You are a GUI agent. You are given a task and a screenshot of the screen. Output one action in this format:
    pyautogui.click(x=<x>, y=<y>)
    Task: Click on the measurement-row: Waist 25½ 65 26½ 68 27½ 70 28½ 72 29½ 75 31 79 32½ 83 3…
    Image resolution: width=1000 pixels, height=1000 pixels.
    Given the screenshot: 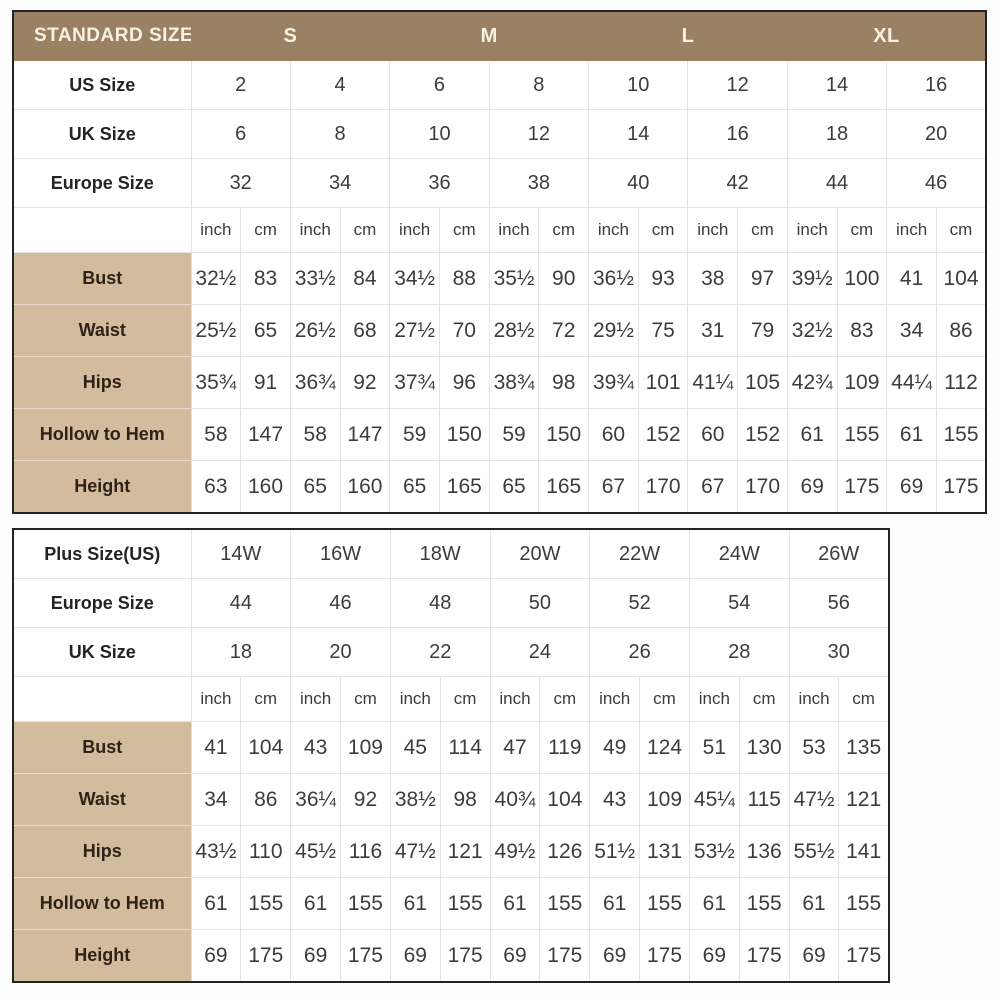 What is the action you would take?
    pyautogui.click(x=499, y=330)
    